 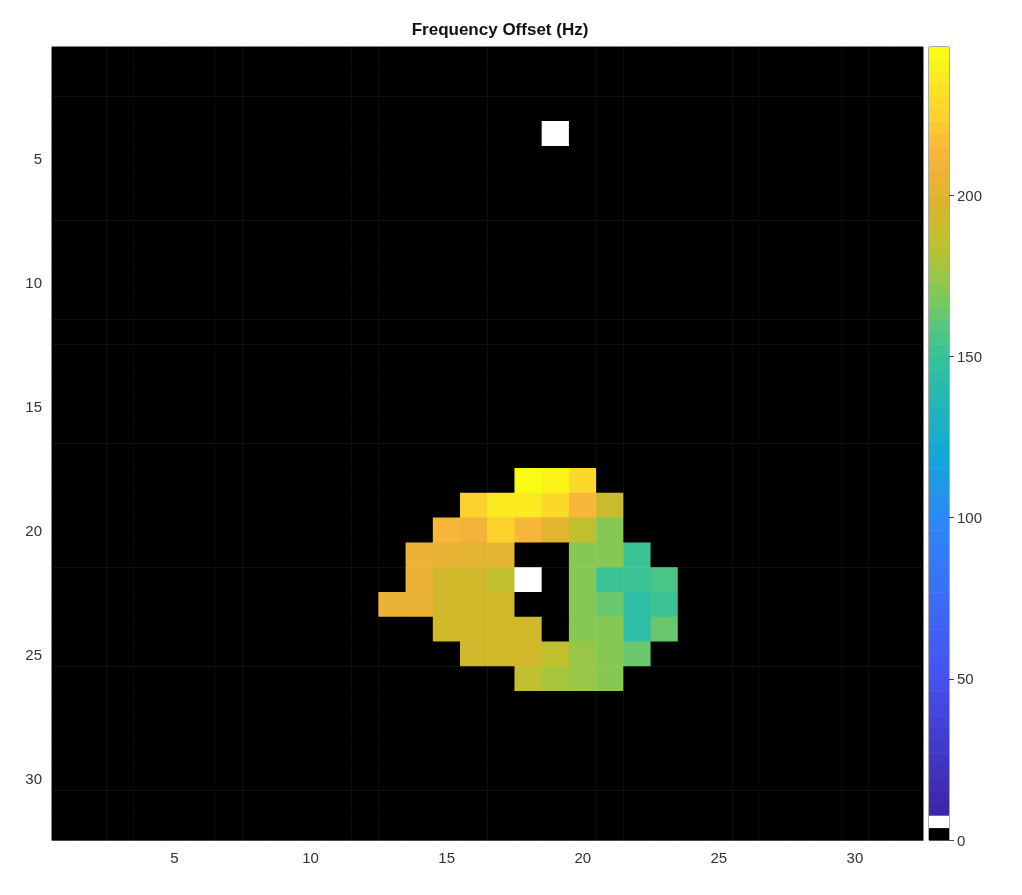 I want to click on y-tick-label: 15, so click(x=33, y=406).